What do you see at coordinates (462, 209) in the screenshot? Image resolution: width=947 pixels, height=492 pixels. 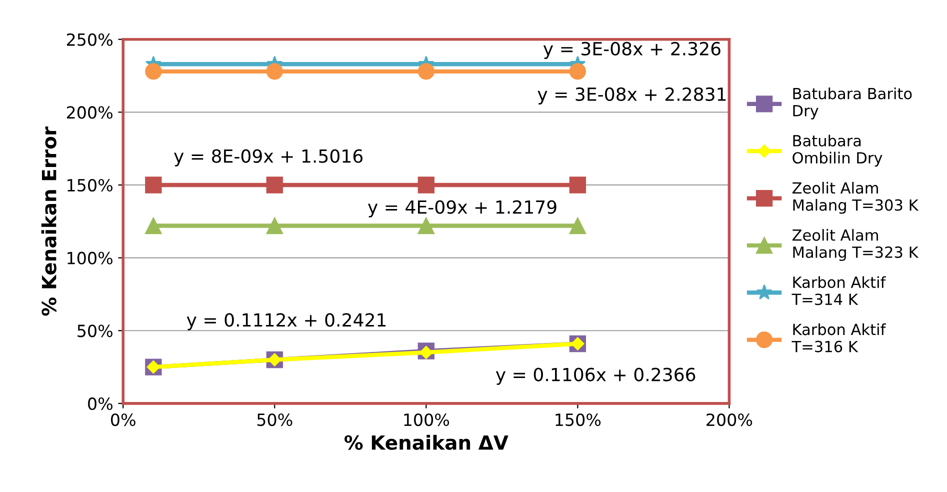 I see `annotation: y = 4E-09x + 1.2179` at bounding box center [462, 209].